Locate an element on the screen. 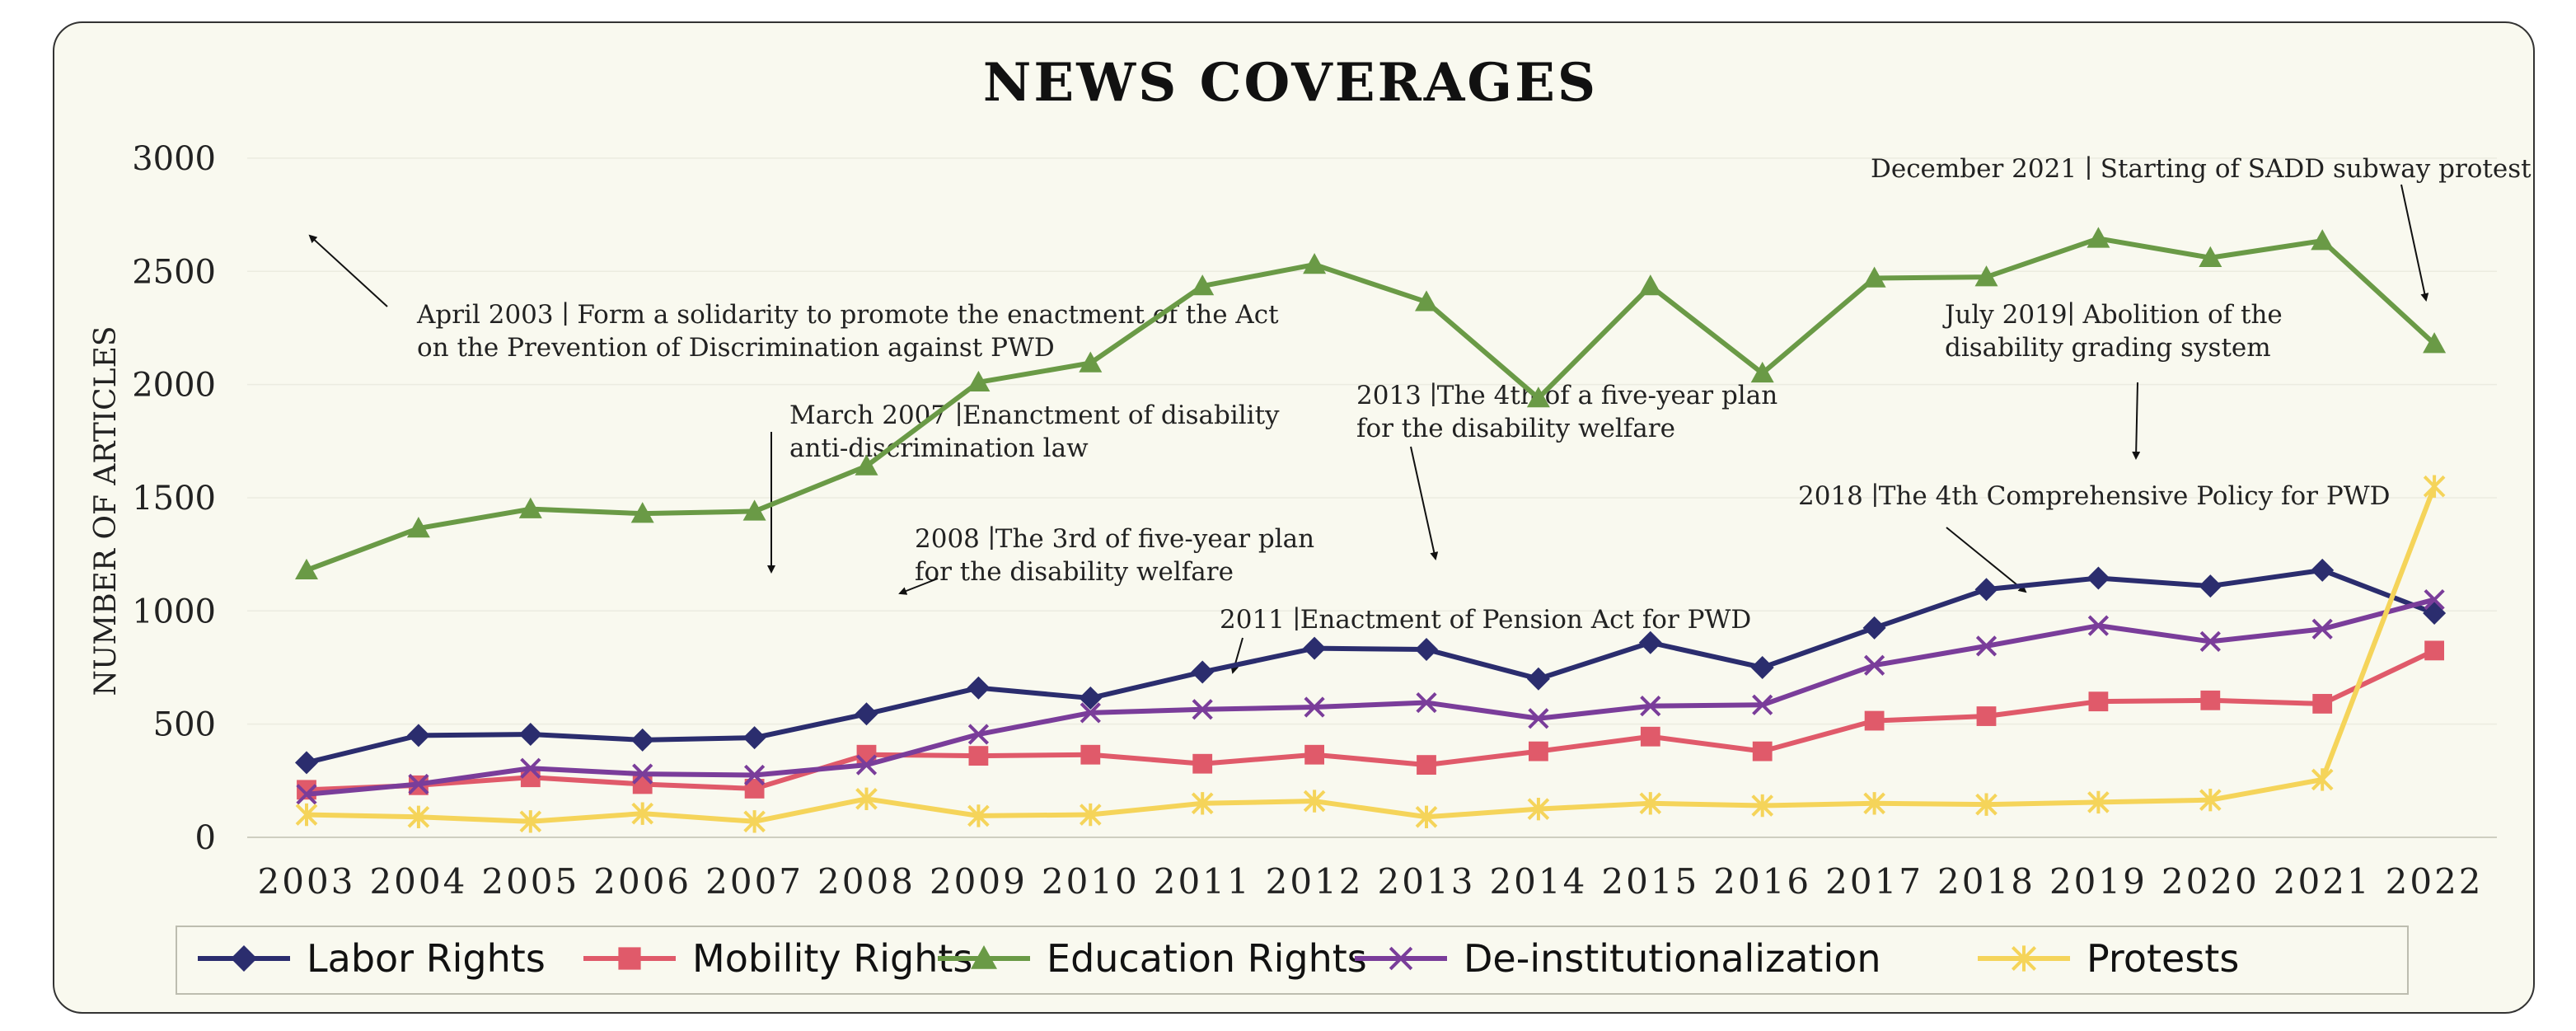  series-line is located at coordinates (1371, 721).